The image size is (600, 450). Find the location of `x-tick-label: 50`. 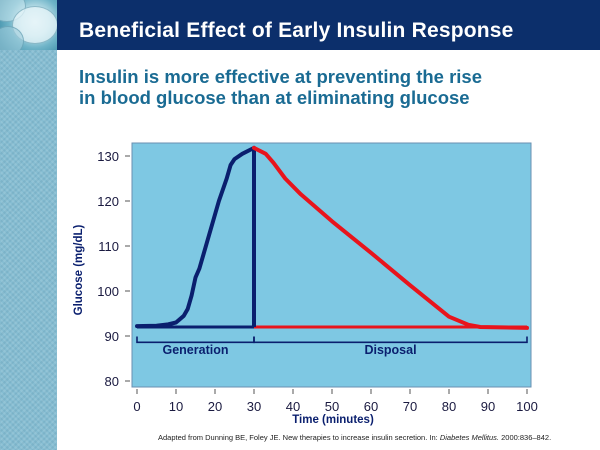

x-tick-label: 50 is located at coordinates (332, 406).